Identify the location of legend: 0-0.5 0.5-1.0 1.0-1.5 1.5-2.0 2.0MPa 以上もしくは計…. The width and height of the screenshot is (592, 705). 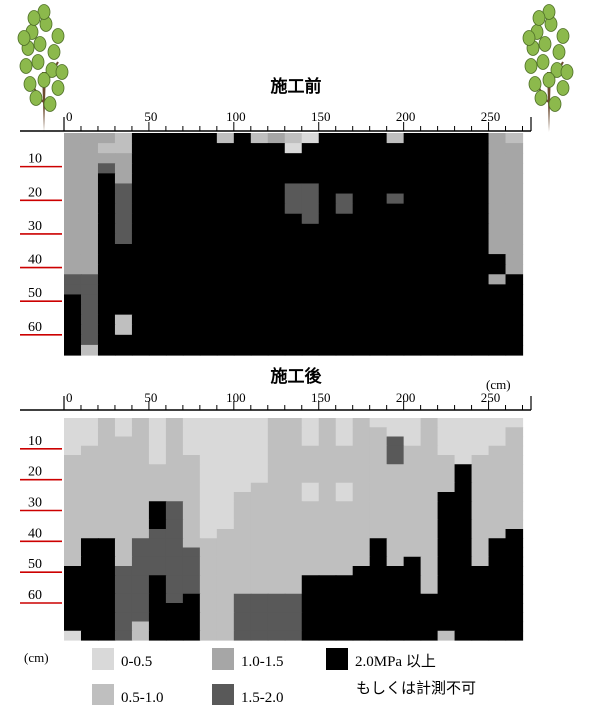
(284, 676).